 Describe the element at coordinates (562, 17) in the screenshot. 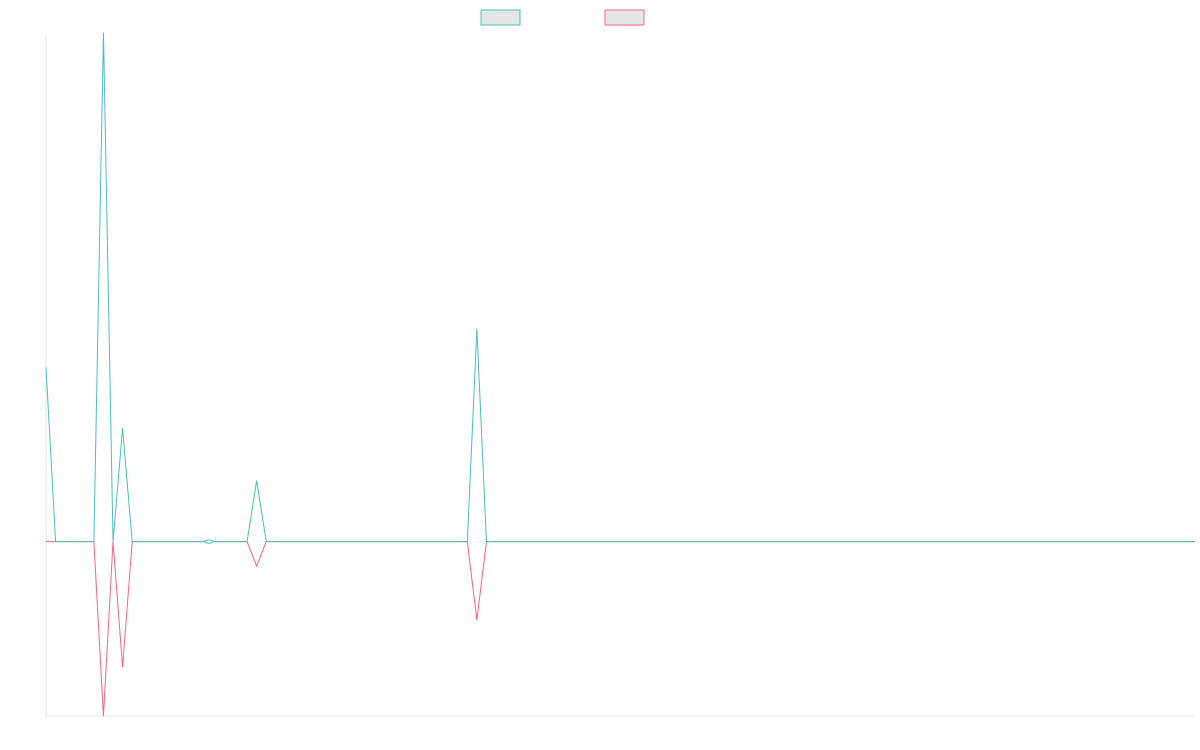

I see `legend` at that location.